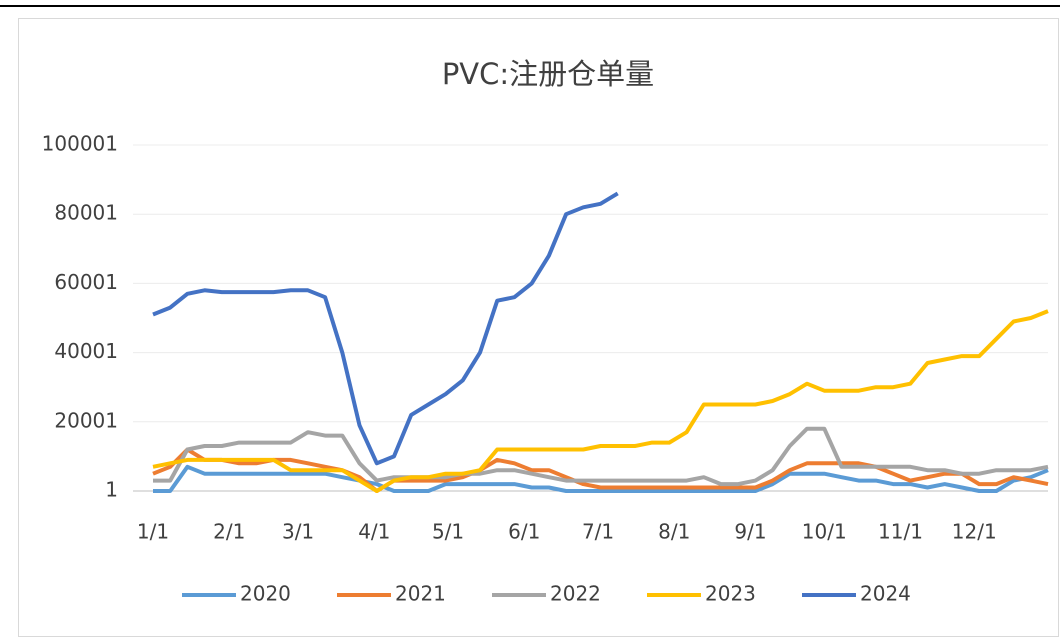  I want to click on y-tick-label: 20001, so click(86, 420).